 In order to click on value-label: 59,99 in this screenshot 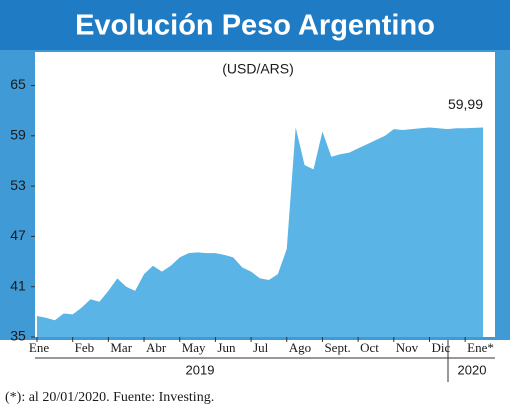, I will do `click(465, 104)`.